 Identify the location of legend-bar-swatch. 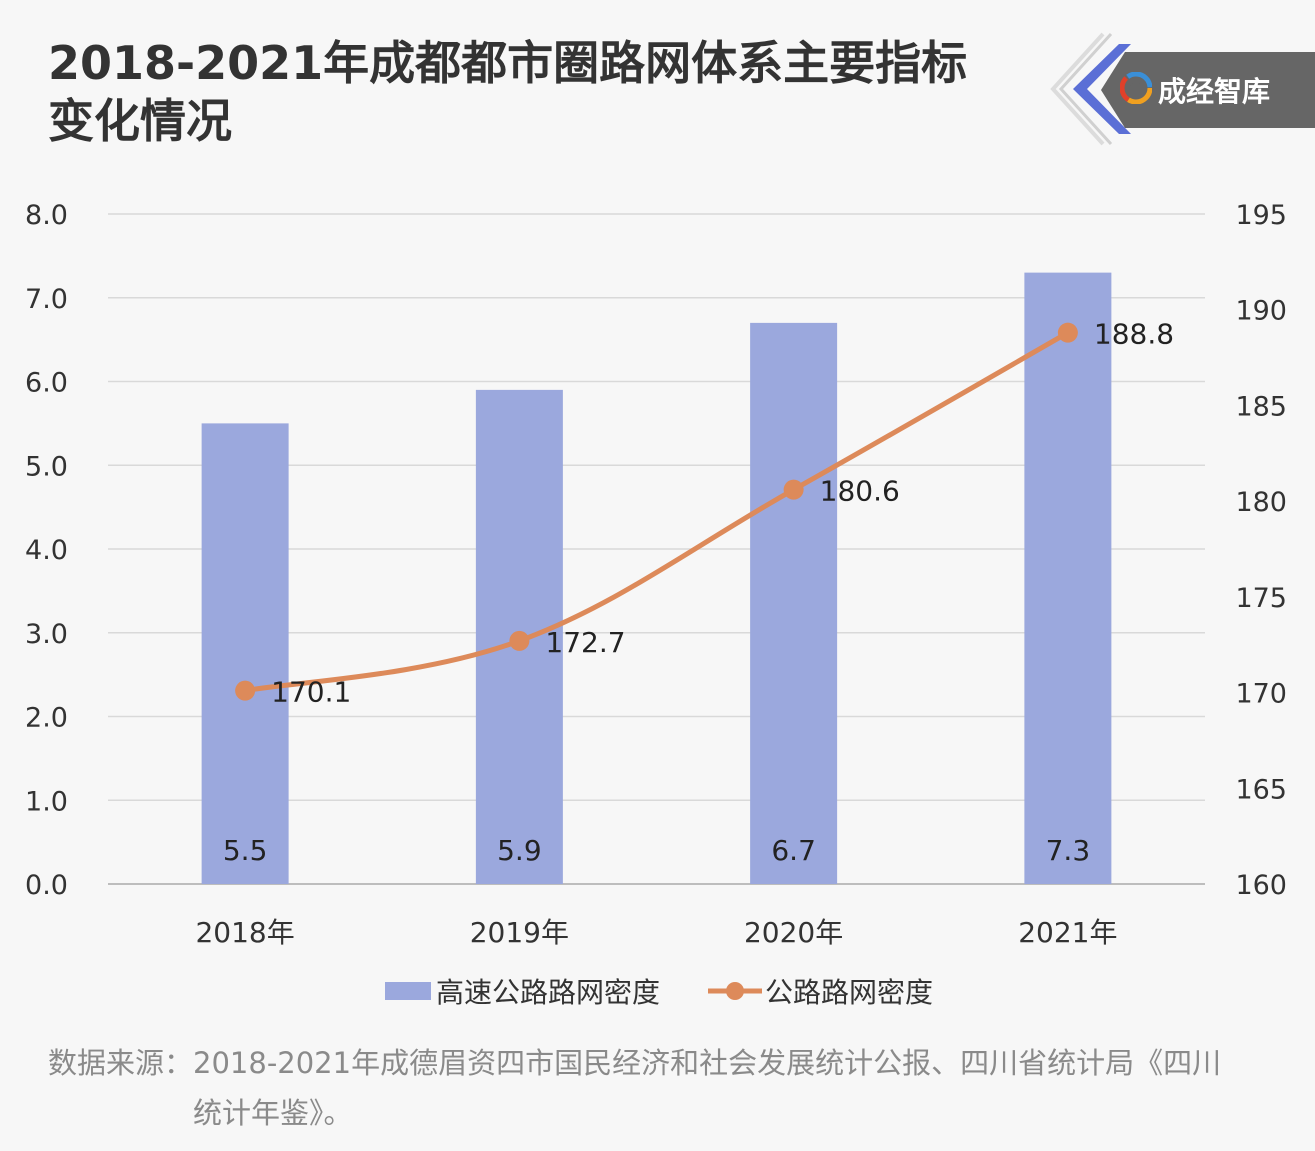
(408, 991).